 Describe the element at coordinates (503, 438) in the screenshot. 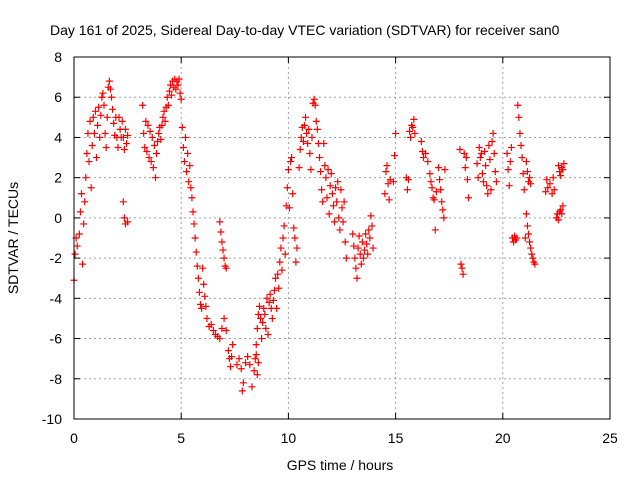

I see `x-tick-label: 20` at that location.